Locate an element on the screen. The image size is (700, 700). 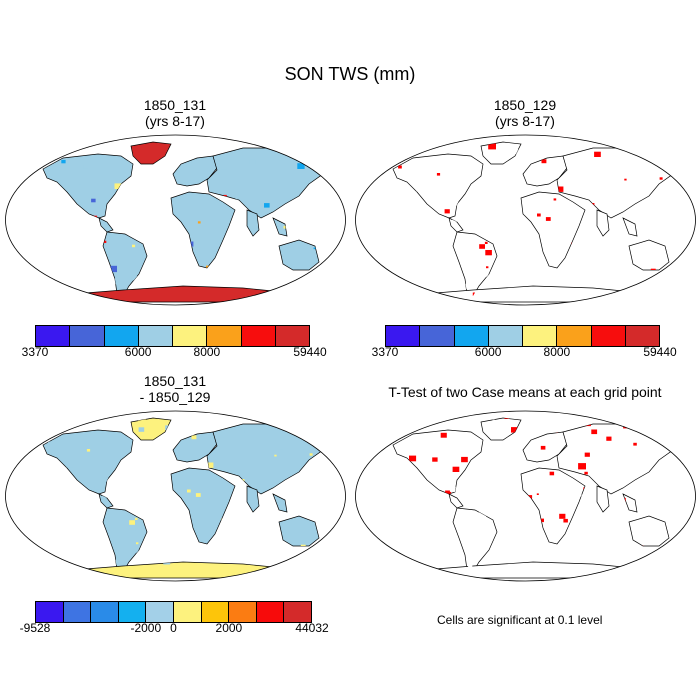
continent-se is located at coordinates (280, 227).